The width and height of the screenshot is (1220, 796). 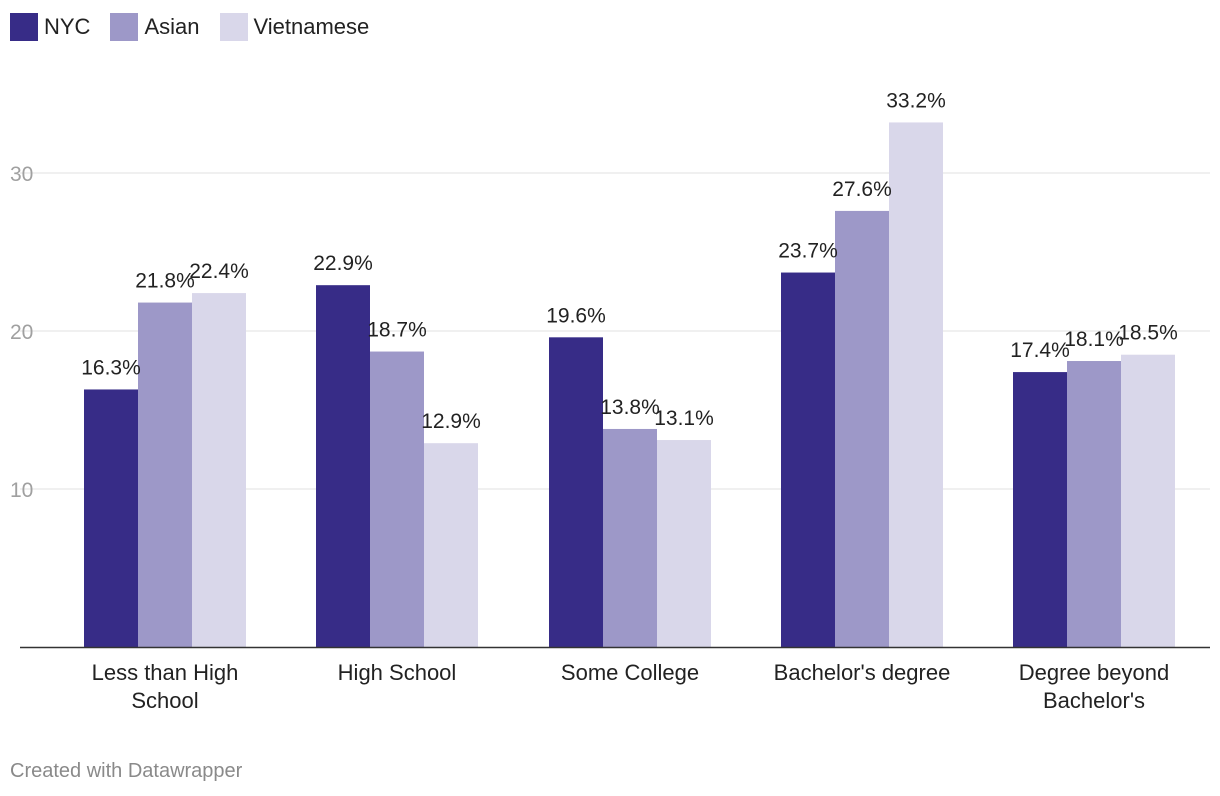 I want to click on data-label: 13.8%, so click(x=630, y=407).